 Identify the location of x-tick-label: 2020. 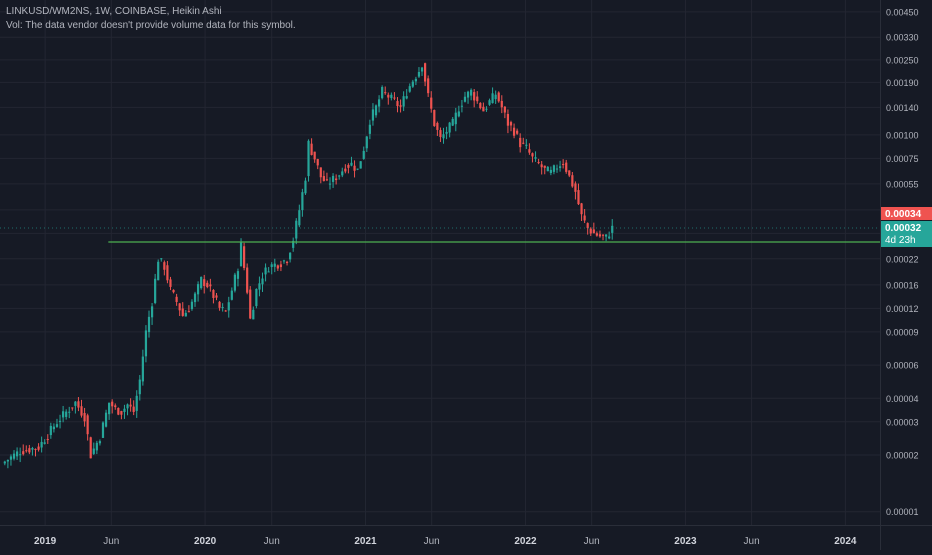
(205, 541).